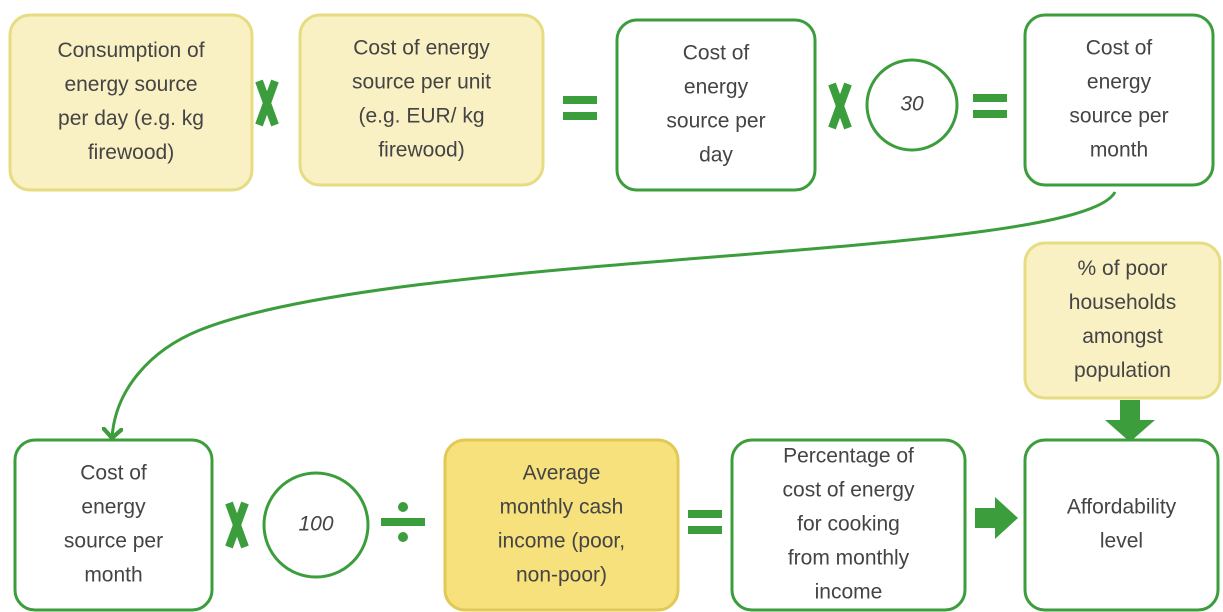 This screenshot has height=612, width=1223. I want to click on node-label: population, so click(1122, 370).